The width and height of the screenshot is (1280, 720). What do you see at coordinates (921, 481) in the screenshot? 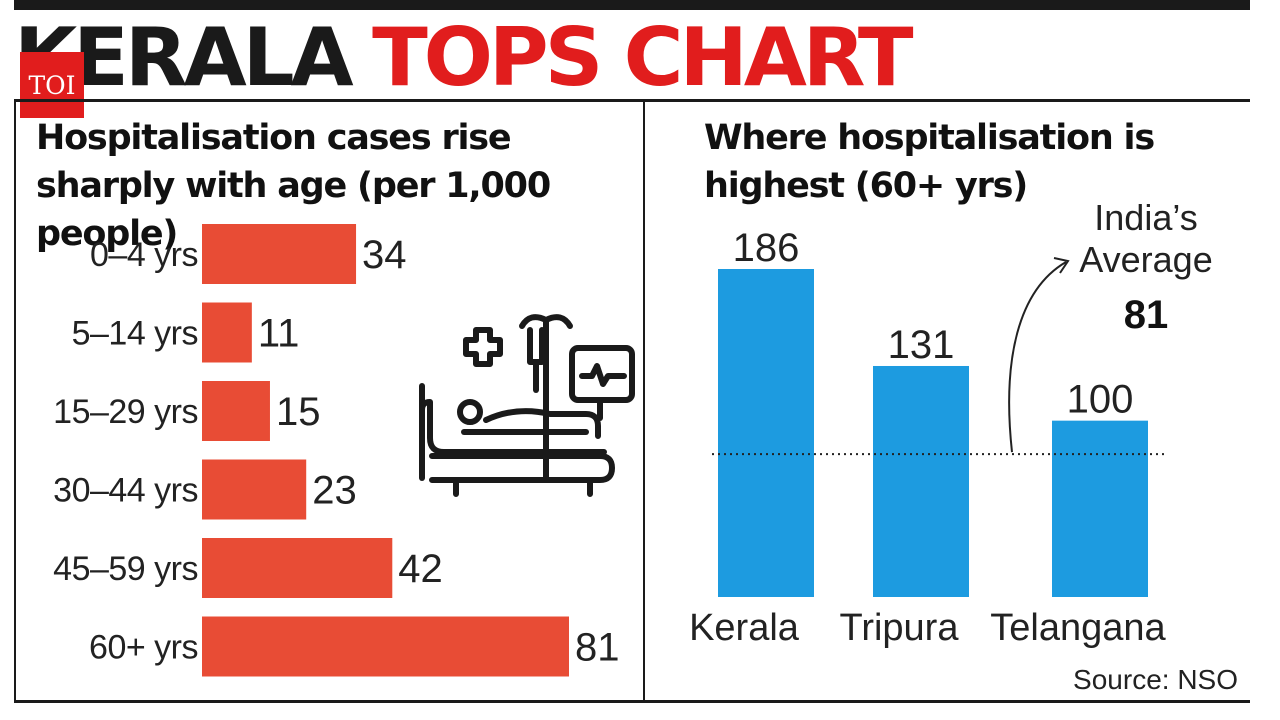
I see `bar-tripura` at bounding box center [921, 481].